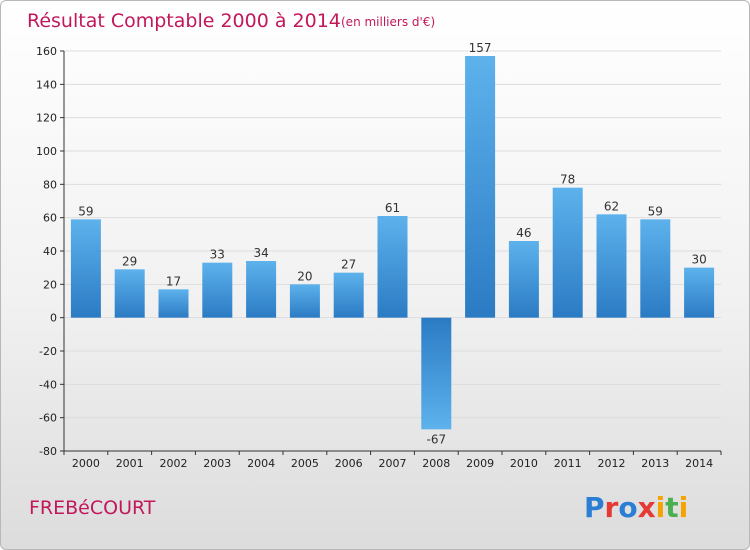 The width and height of the screenshot is (750, 550). I want to click on logo-letter: t, so click(671, 507).